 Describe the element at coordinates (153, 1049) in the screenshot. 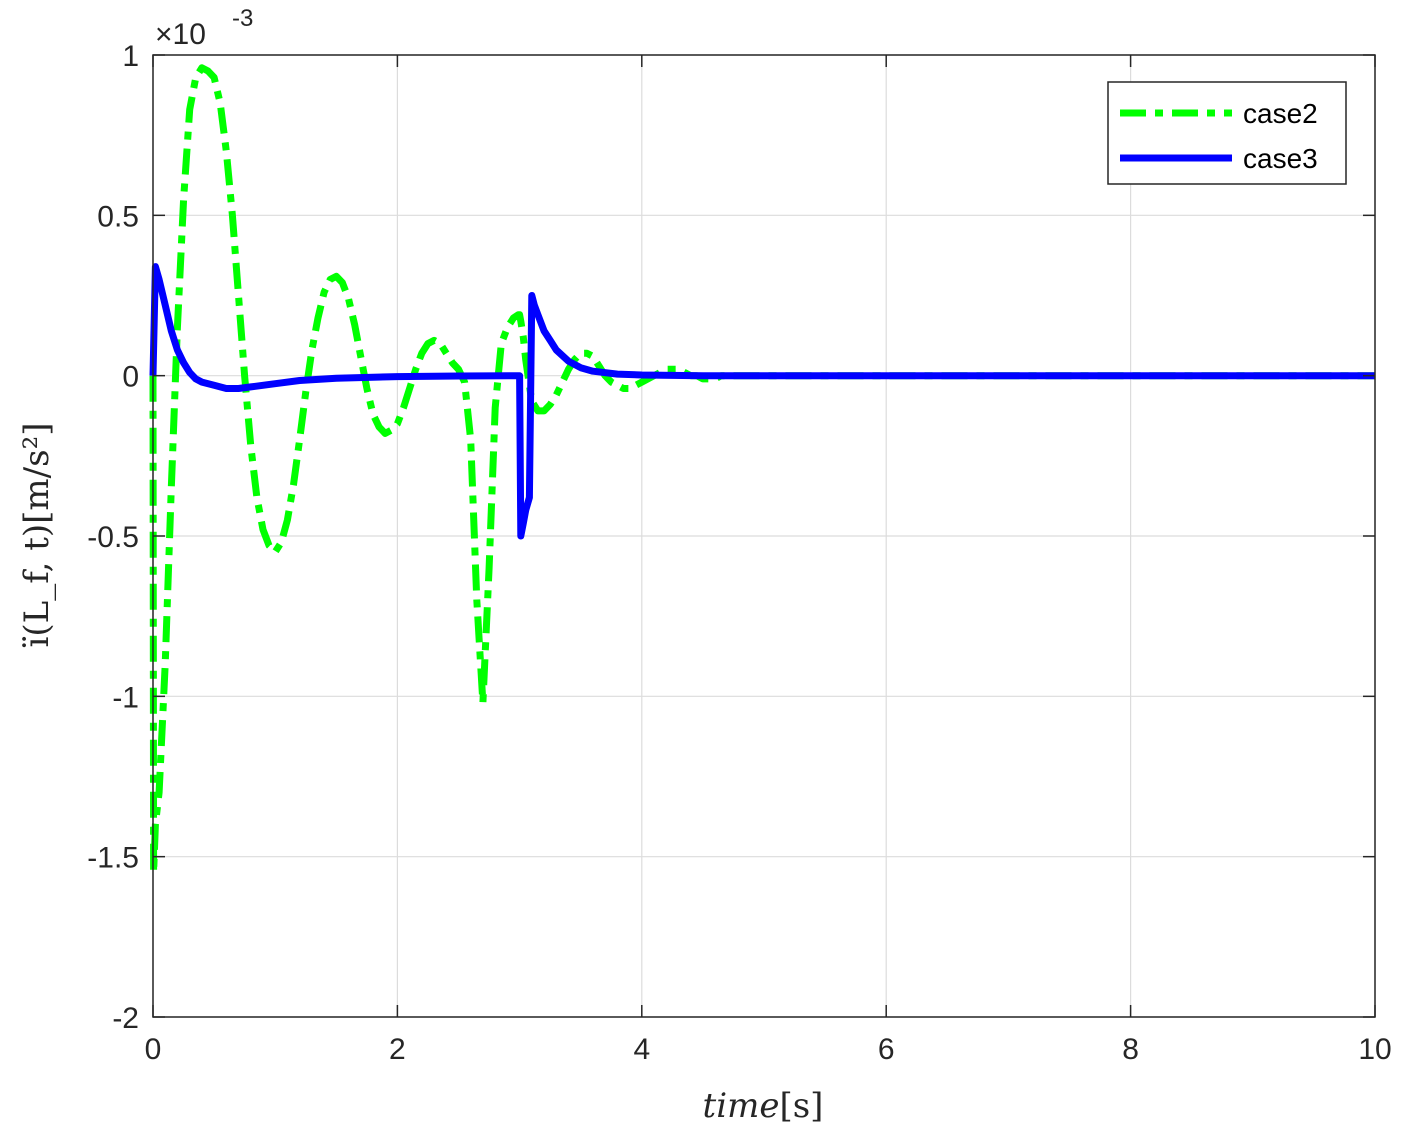

I see `x-tick-label: 0` at that location.